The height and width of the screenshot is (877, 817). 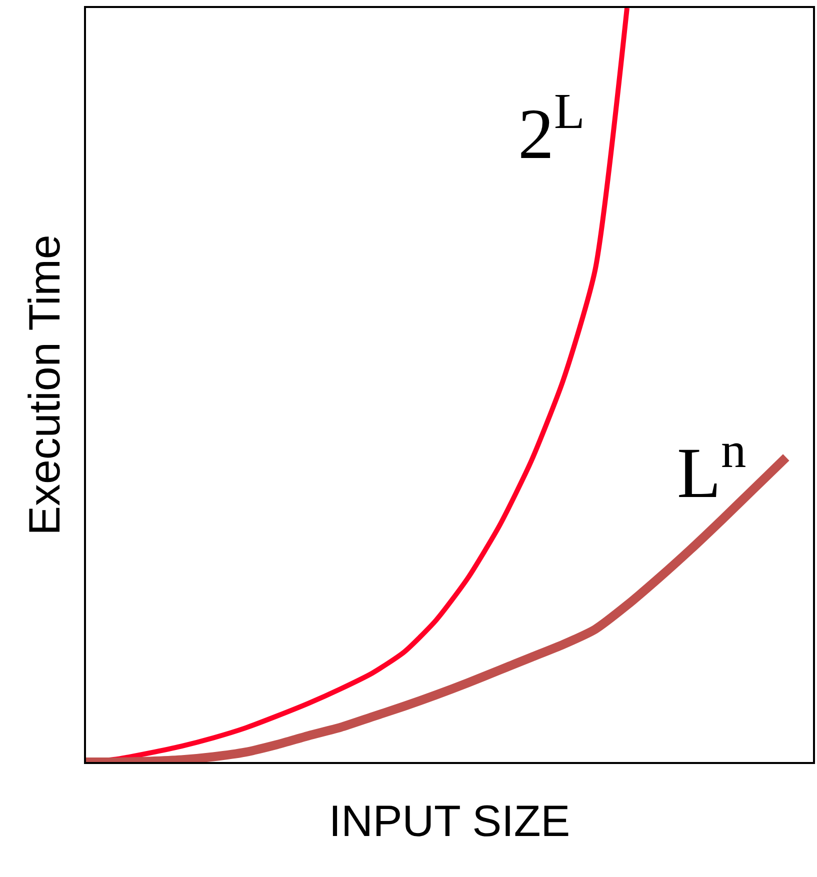 I want to click on series-label: L$^{n}$, so click(x=711, y=468).